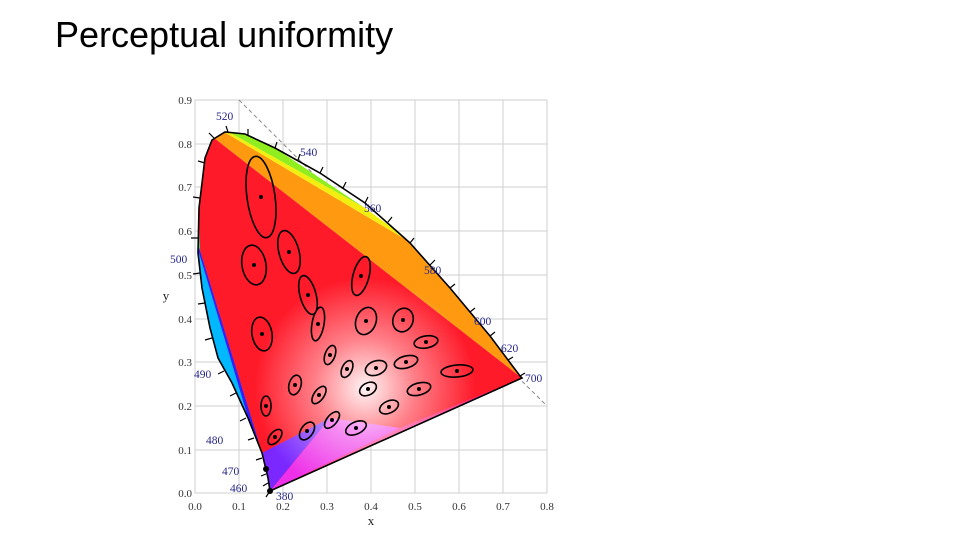  I want to click on x-tick-label: 0.1, so click(239, 507).